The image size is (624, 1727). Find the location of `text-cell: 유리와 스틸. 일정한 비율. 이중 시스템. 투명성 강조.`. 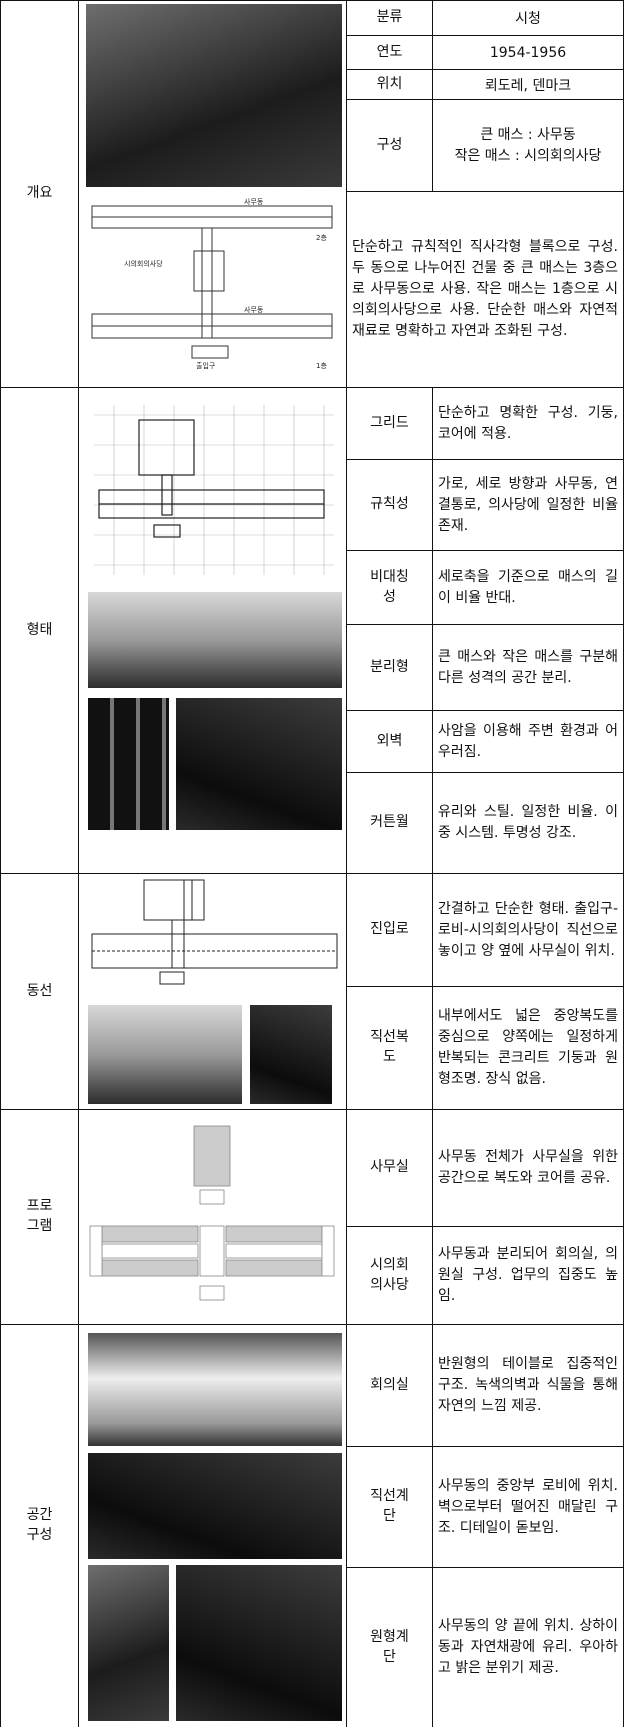

text-cell: 유리와 스틸. 일정한 비율. 이중 시스템. 투명성 강조. is located at coordinates (528, 823).